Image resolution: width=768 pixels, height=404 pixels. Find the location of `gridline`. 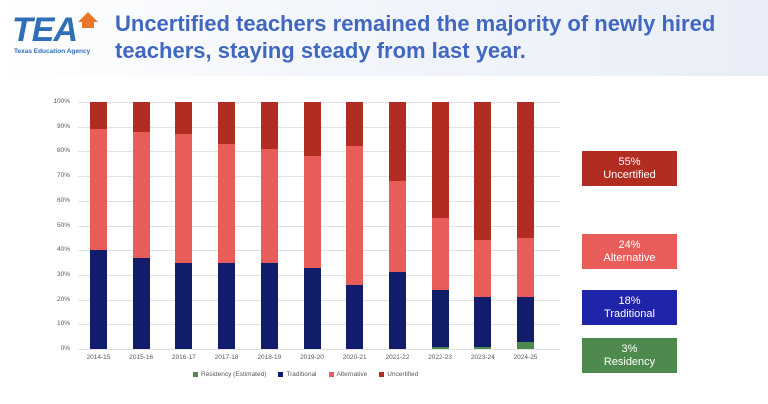

gridline is located at coordinates (319, 349).